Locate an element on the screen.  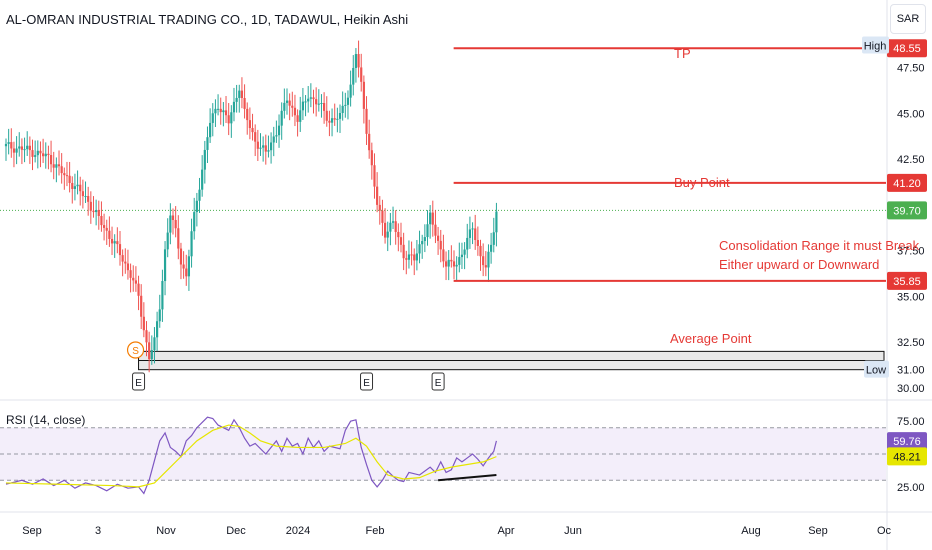
rsi-tick-label: 25.00 is located at coordinates (911, 488).